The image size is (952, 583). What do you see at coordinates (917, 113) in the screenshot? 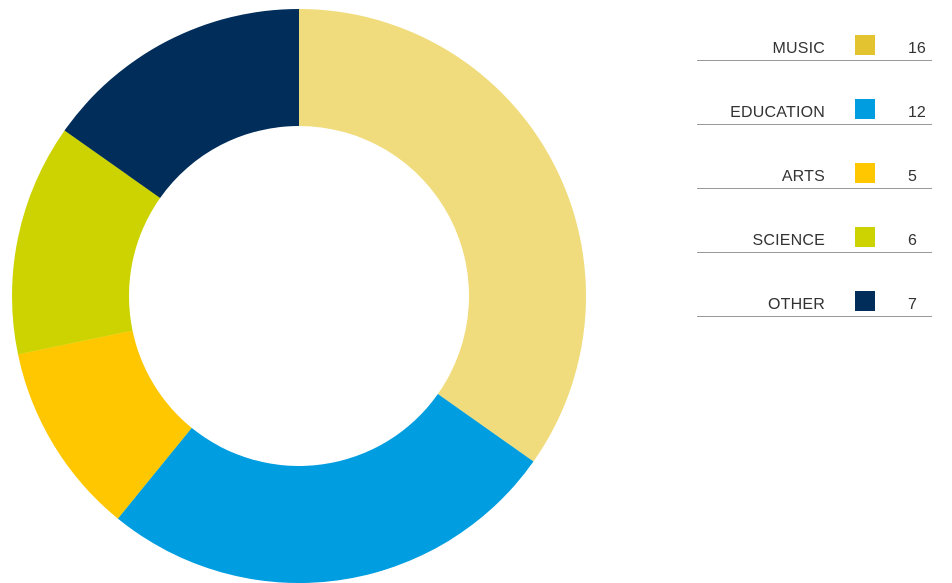
I see `legend-value: 12` at bounding box center [917, 113].